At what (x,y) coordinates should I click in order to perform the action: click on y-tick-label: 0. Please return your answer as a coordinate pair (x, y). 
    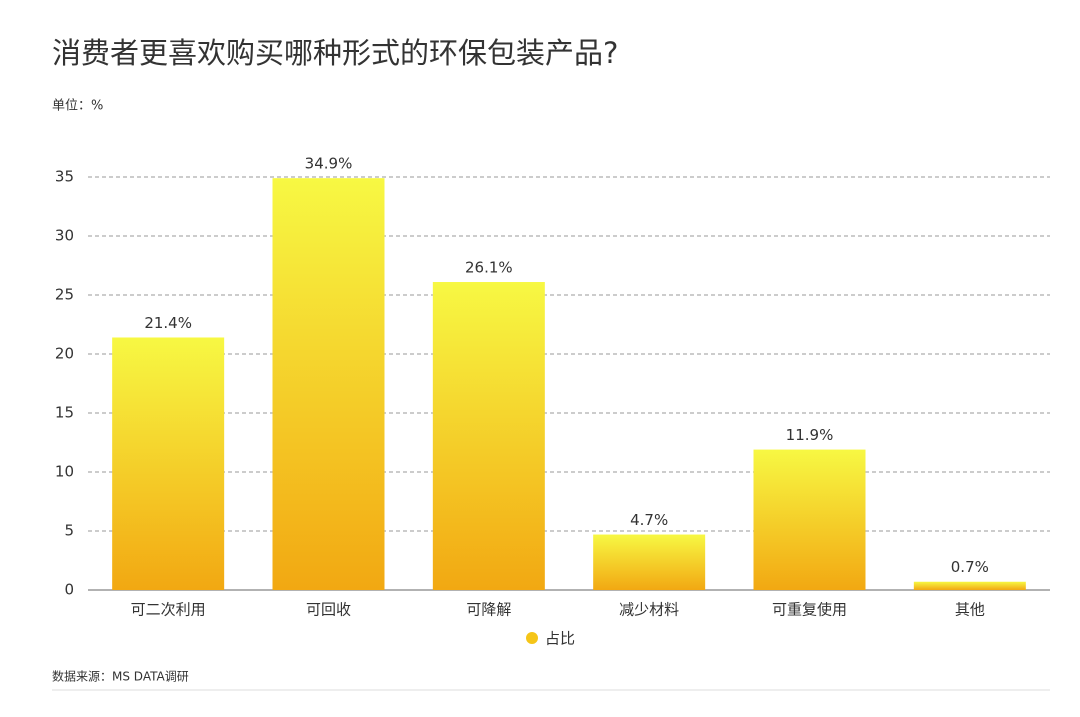
    Looking at the image, I should click on (69, 590).